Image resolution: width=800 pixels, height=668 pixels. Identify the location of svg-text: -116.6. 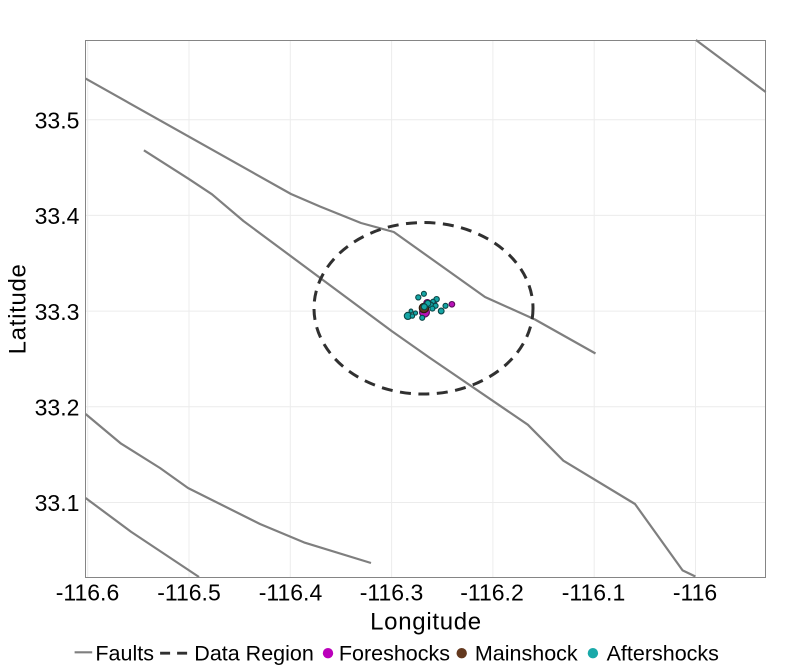
(88, 593).